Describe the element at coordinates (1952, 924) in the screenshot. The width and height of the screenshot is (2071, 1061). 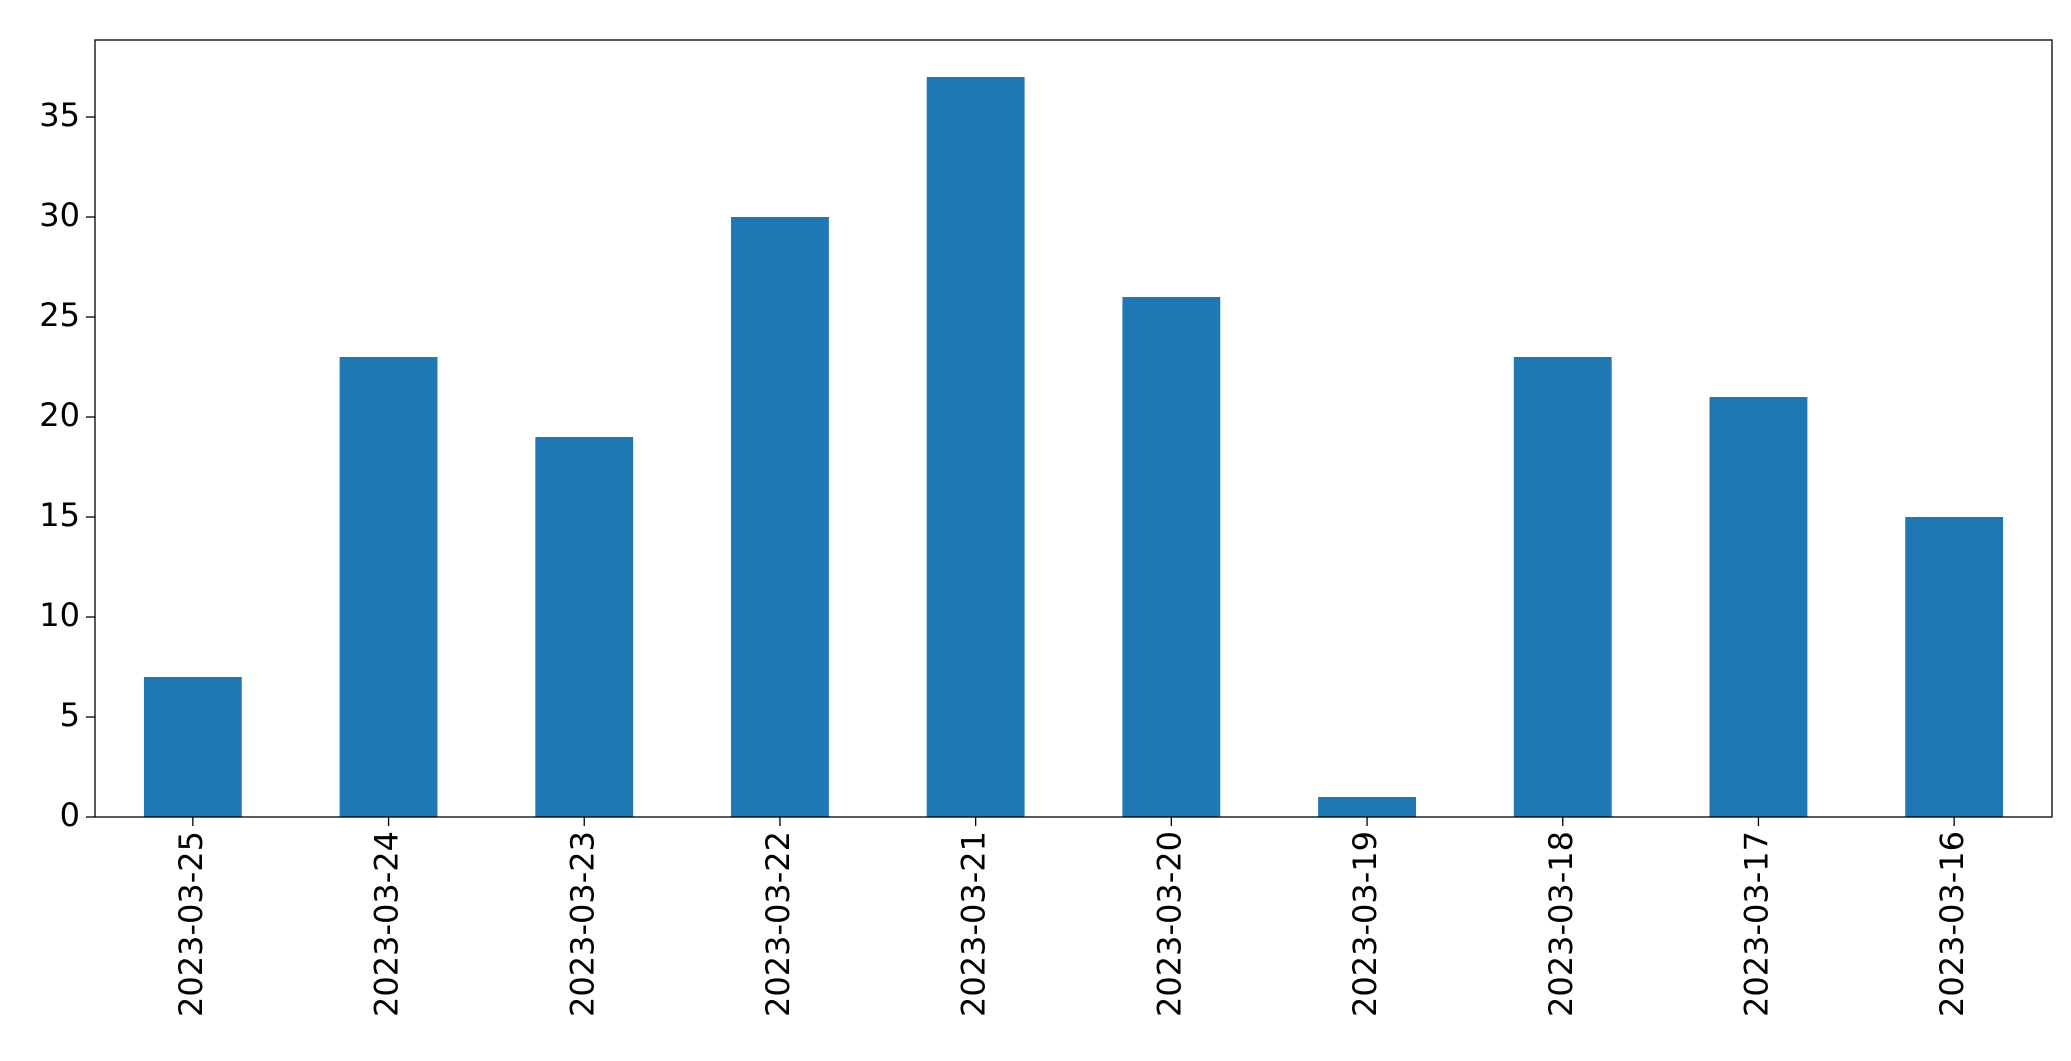
I see `x-tick-label: 2023-03-16` at that location.